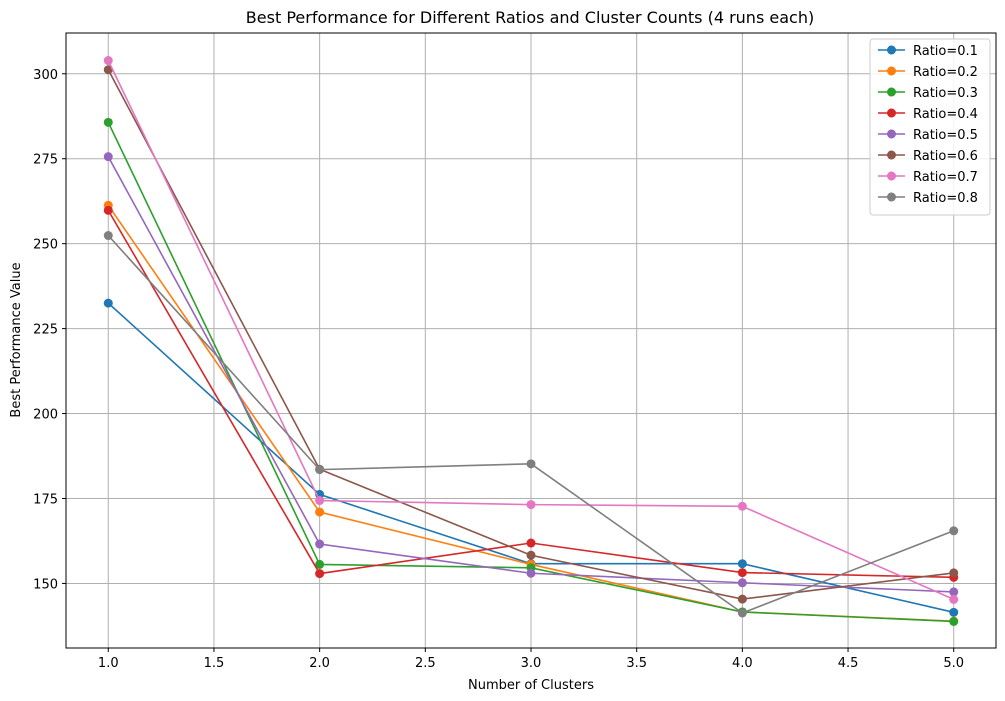 The width and height of the screenshot is (1005, 701). What do you see at coordinates (214, 663) in the screenshot?
I see `x-tick-label: 1.5` at bounding box center [214, 663].